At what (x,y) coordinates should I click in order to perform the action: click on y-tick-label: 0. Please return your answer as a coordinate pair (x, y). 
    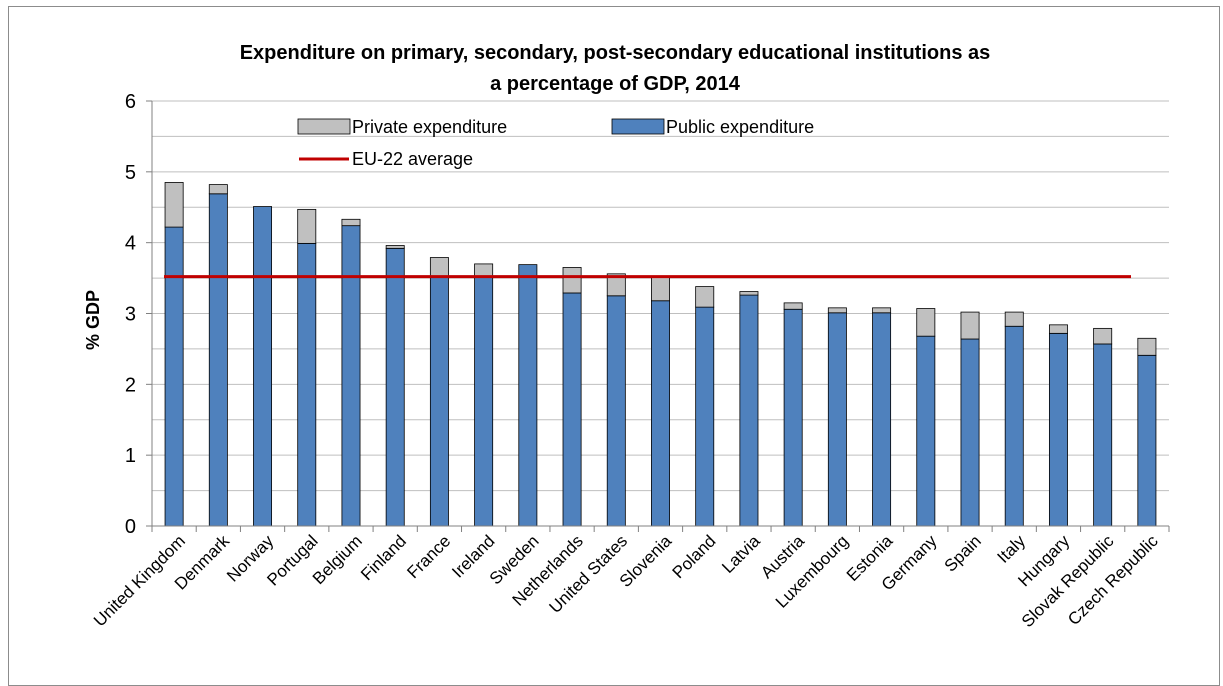
    Looking at the image, I should click on (130, 527).